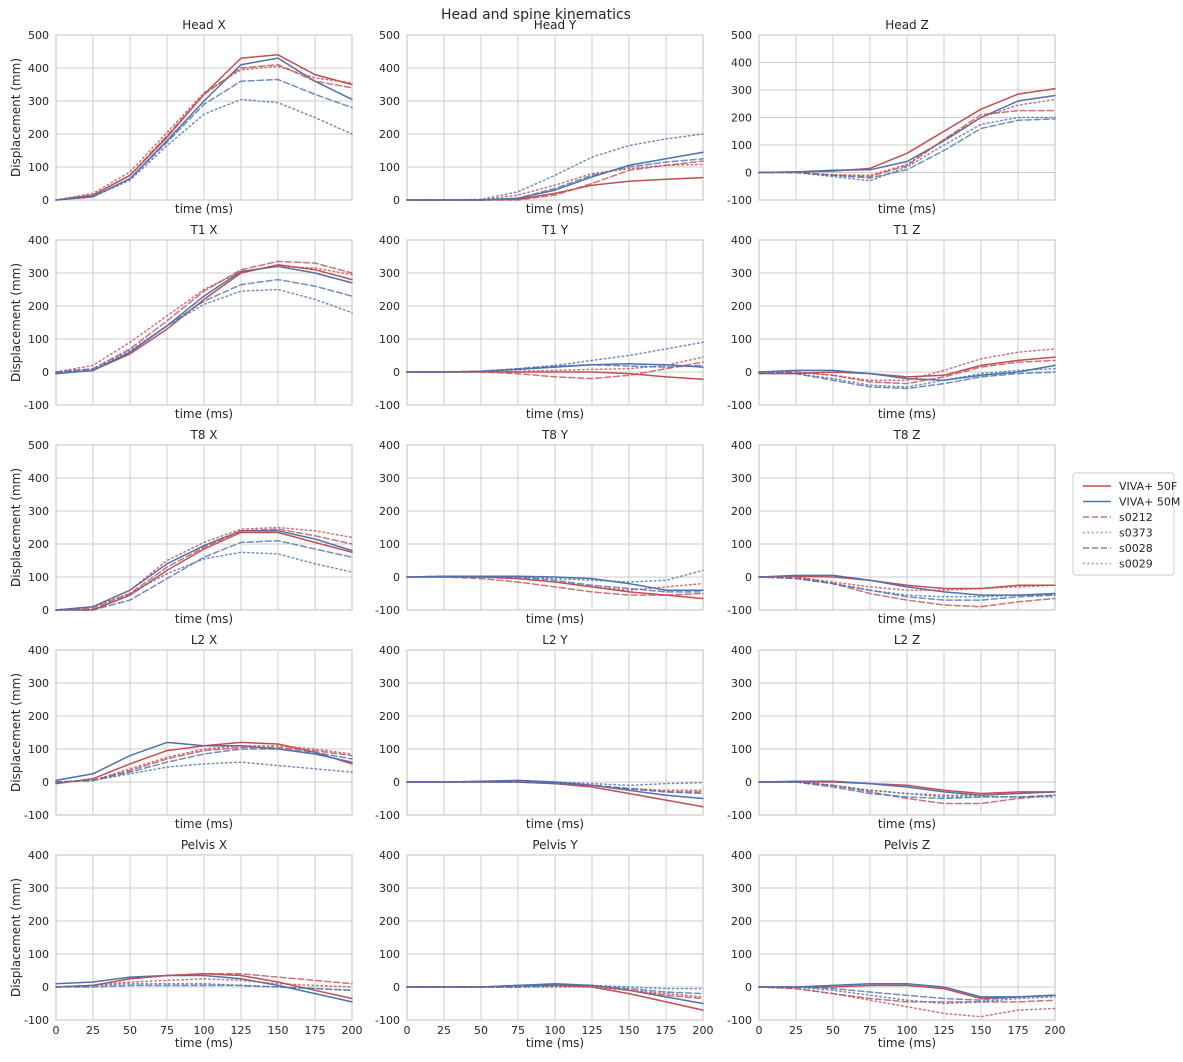 The width and height of the screenshot is (1183, 1062). What do you see at coordinates (555, 845) in the screenshot?
I see `panel-title: Pelvis Y` at bounding box center [555, 845].